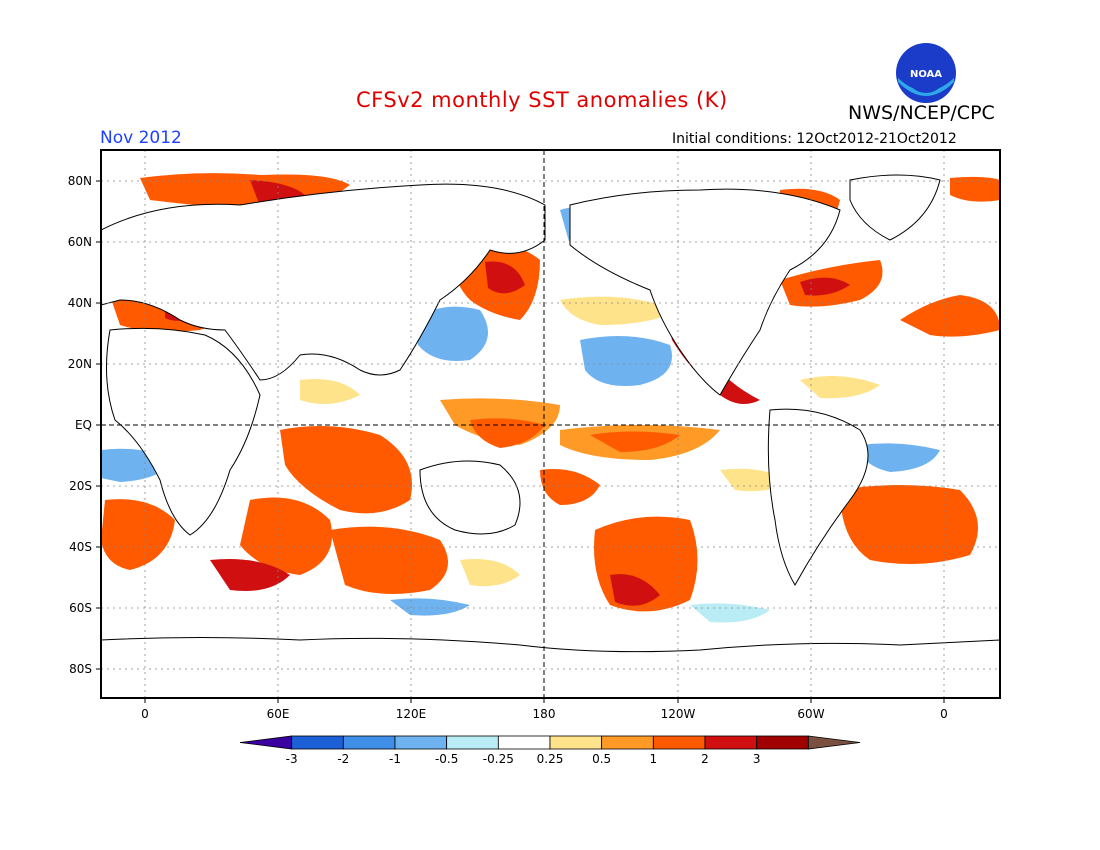 The image size is (1100, 850). Describe the element at coordinates (921, 113) in the screenshot. I see `agency-label: NWS/NCEP/CPC` at that location.